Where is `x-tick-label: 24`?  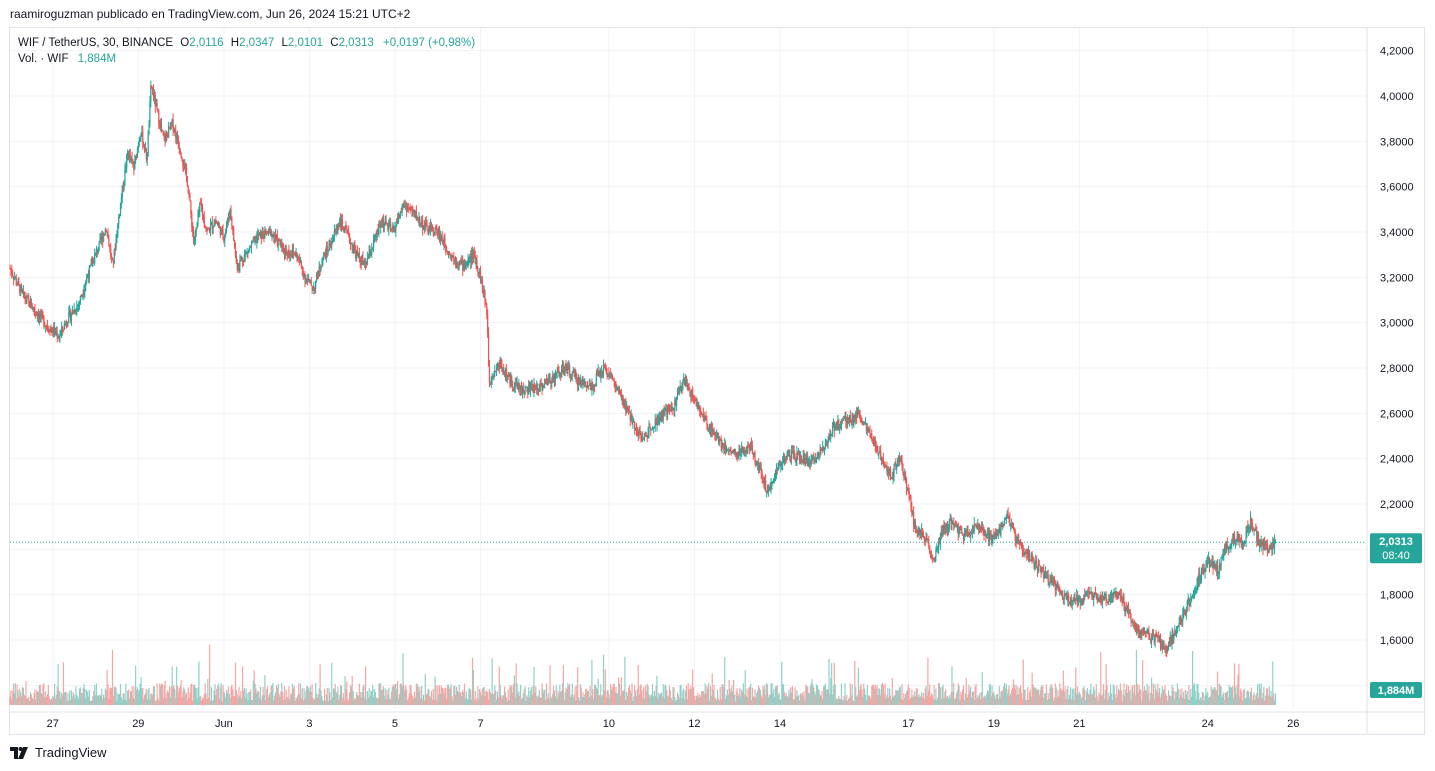
x-tick-label: 24 is located at coordinates (1208, 724).